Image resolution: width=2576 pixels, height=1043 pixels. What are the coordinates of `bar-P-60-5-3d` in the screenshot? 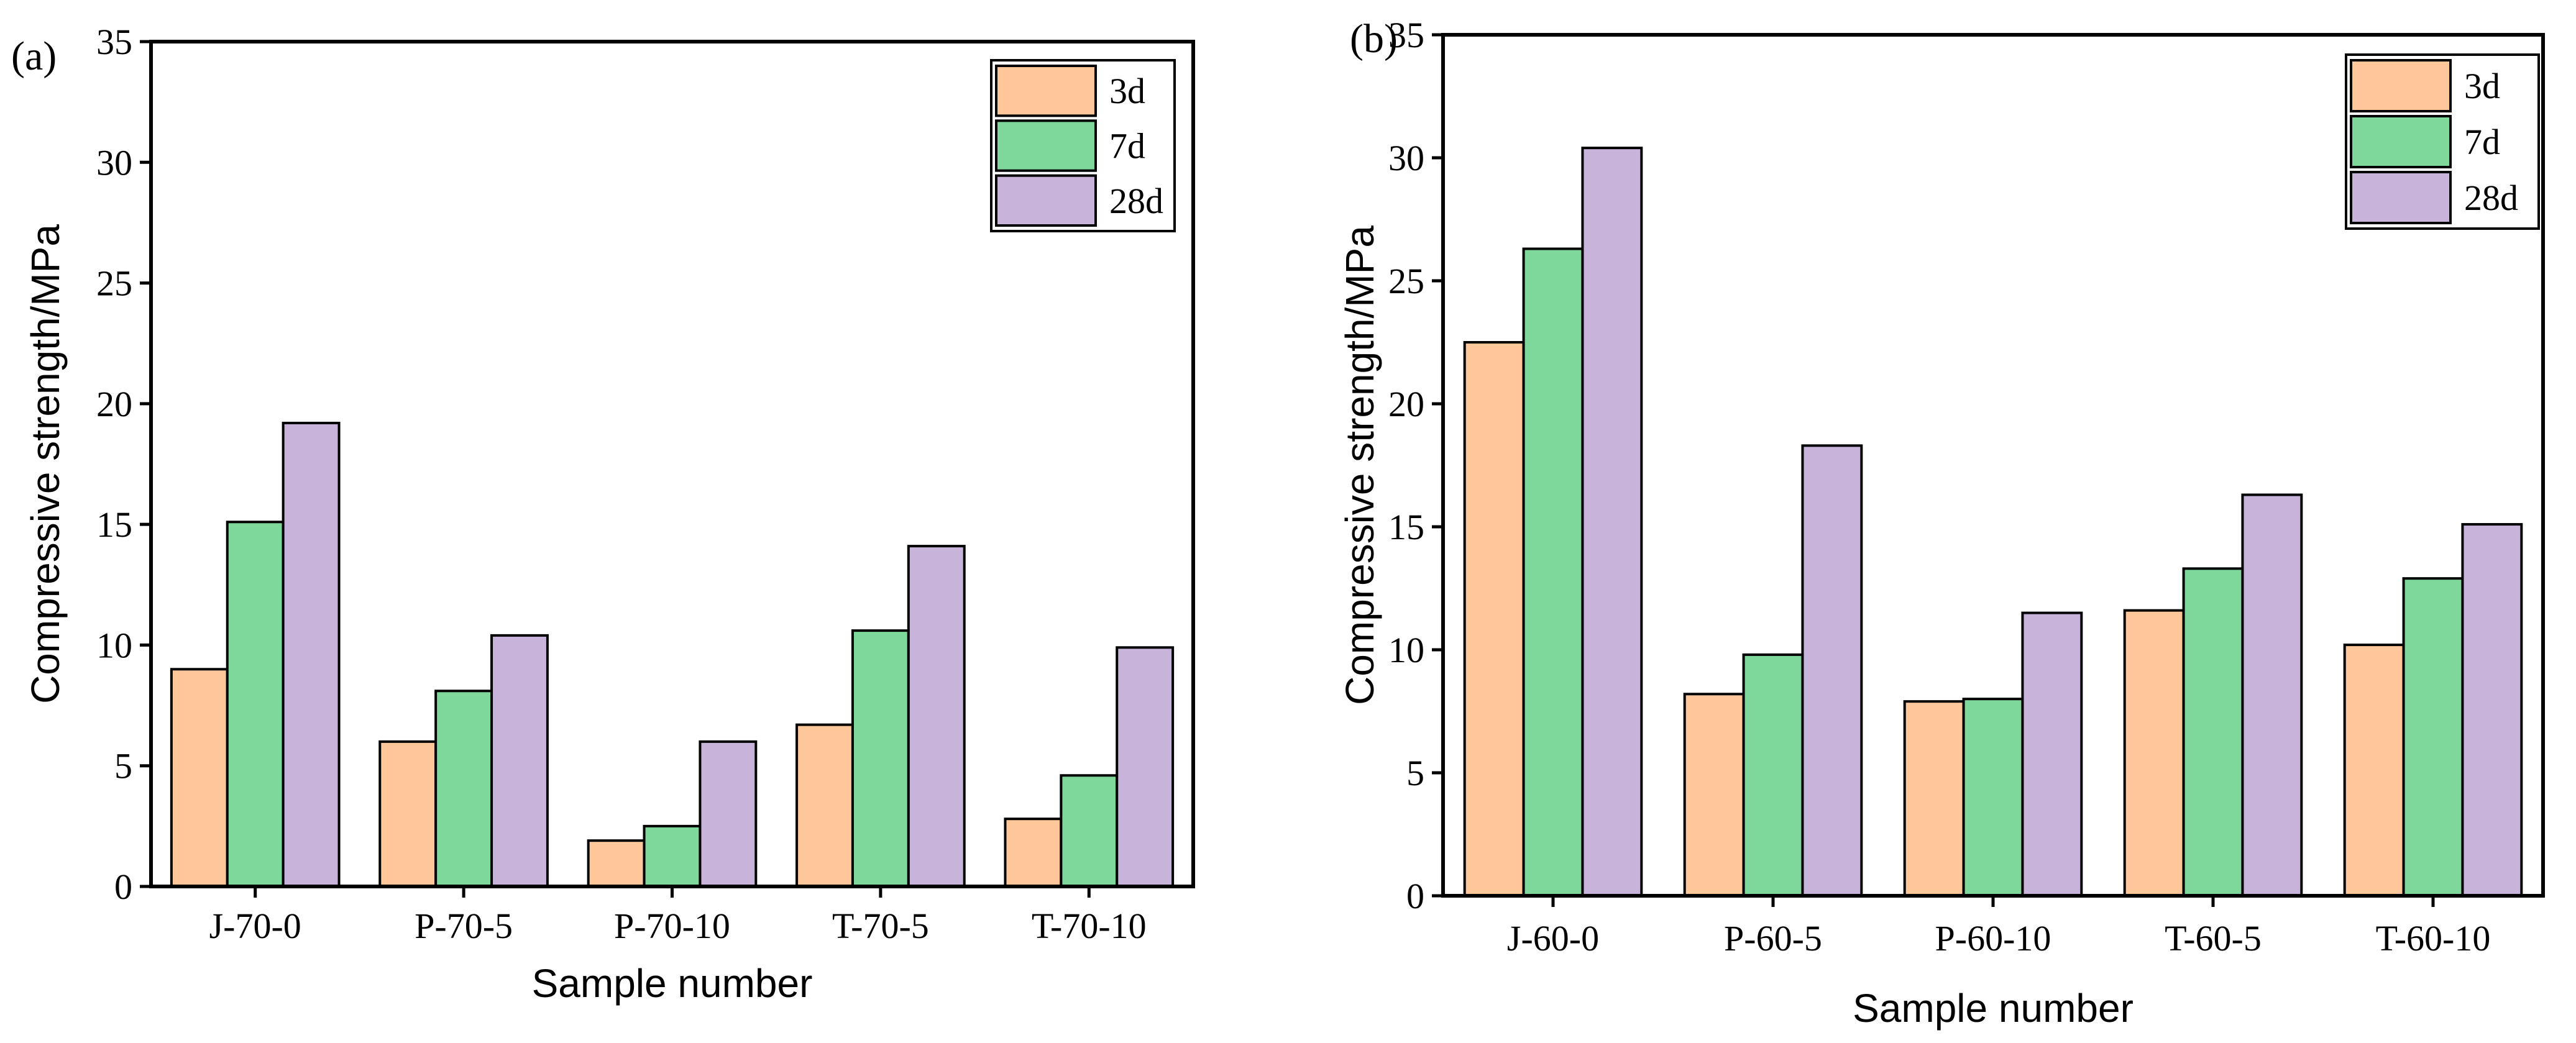 It's located at (1714, 795).